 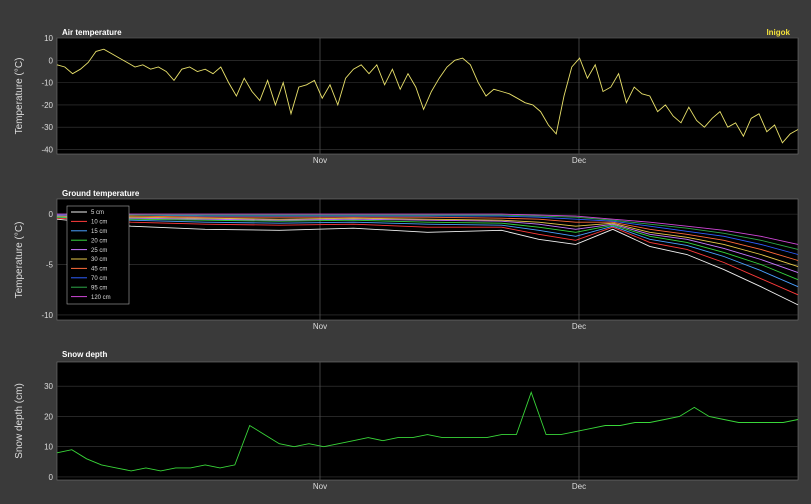 I want to click on ground-temperature-xtick-label: Dec, so click(x=579, y=326).